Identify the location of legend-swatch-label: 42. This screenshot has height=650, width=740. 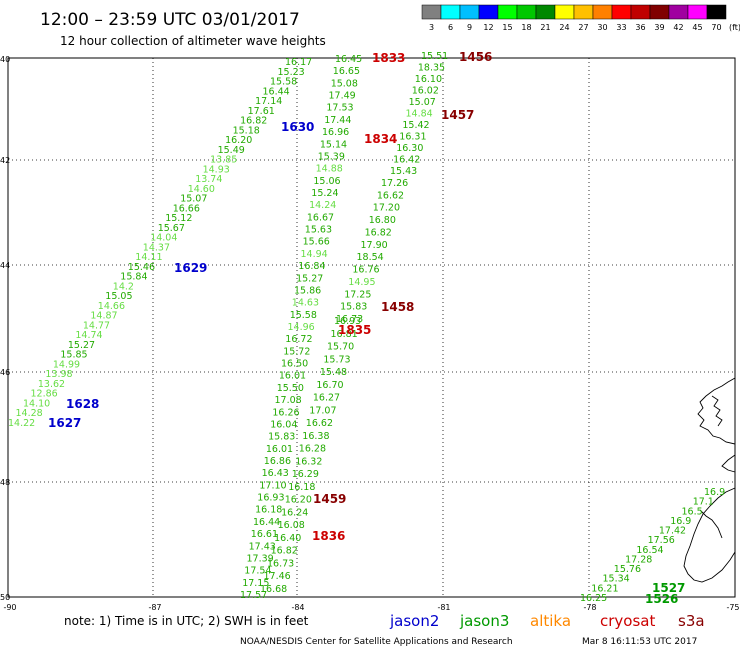
(678, 27).